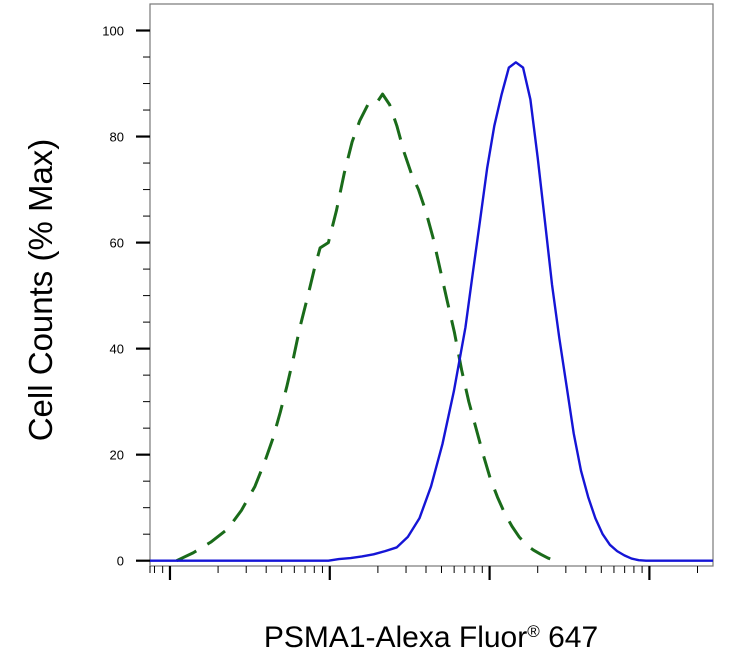 The height and width of the screenshot is (670, 749). Describe the element at coordinates (533, 631) in the screenshot. I see `x-axis-label-sup: ®` at that location.